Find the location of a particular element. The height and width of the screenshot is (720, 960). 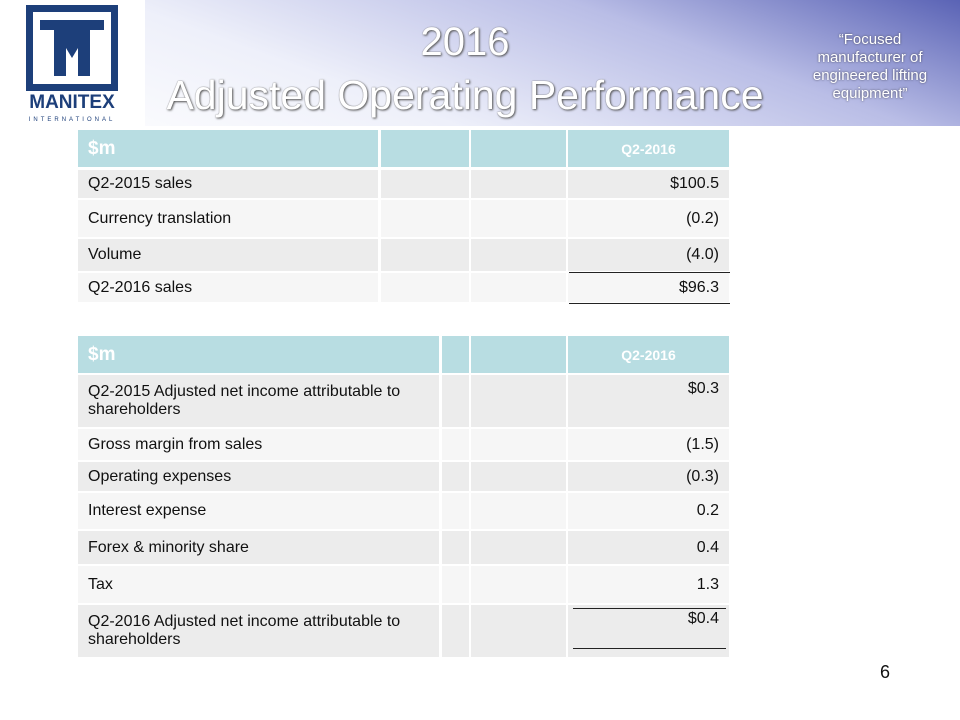

row-label: Operating expenses is located at coordinates (258, 476).